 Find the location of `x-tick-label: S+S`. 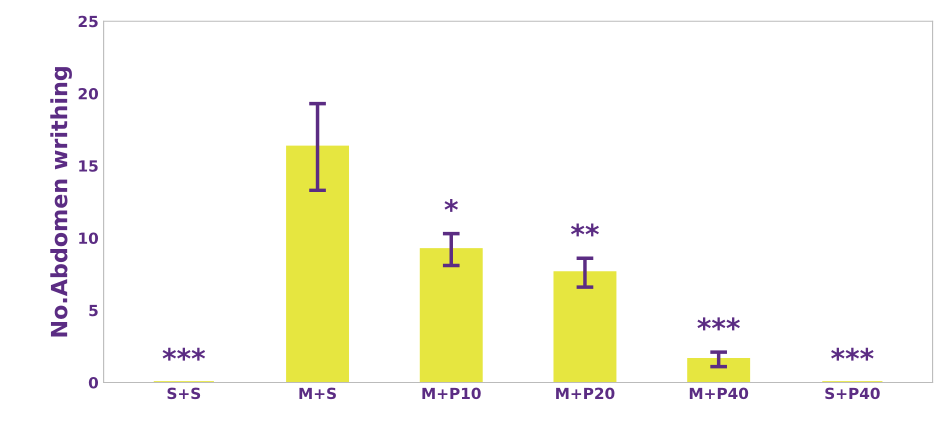

x-tick-label: S+S is located at coordinates (184, 394).